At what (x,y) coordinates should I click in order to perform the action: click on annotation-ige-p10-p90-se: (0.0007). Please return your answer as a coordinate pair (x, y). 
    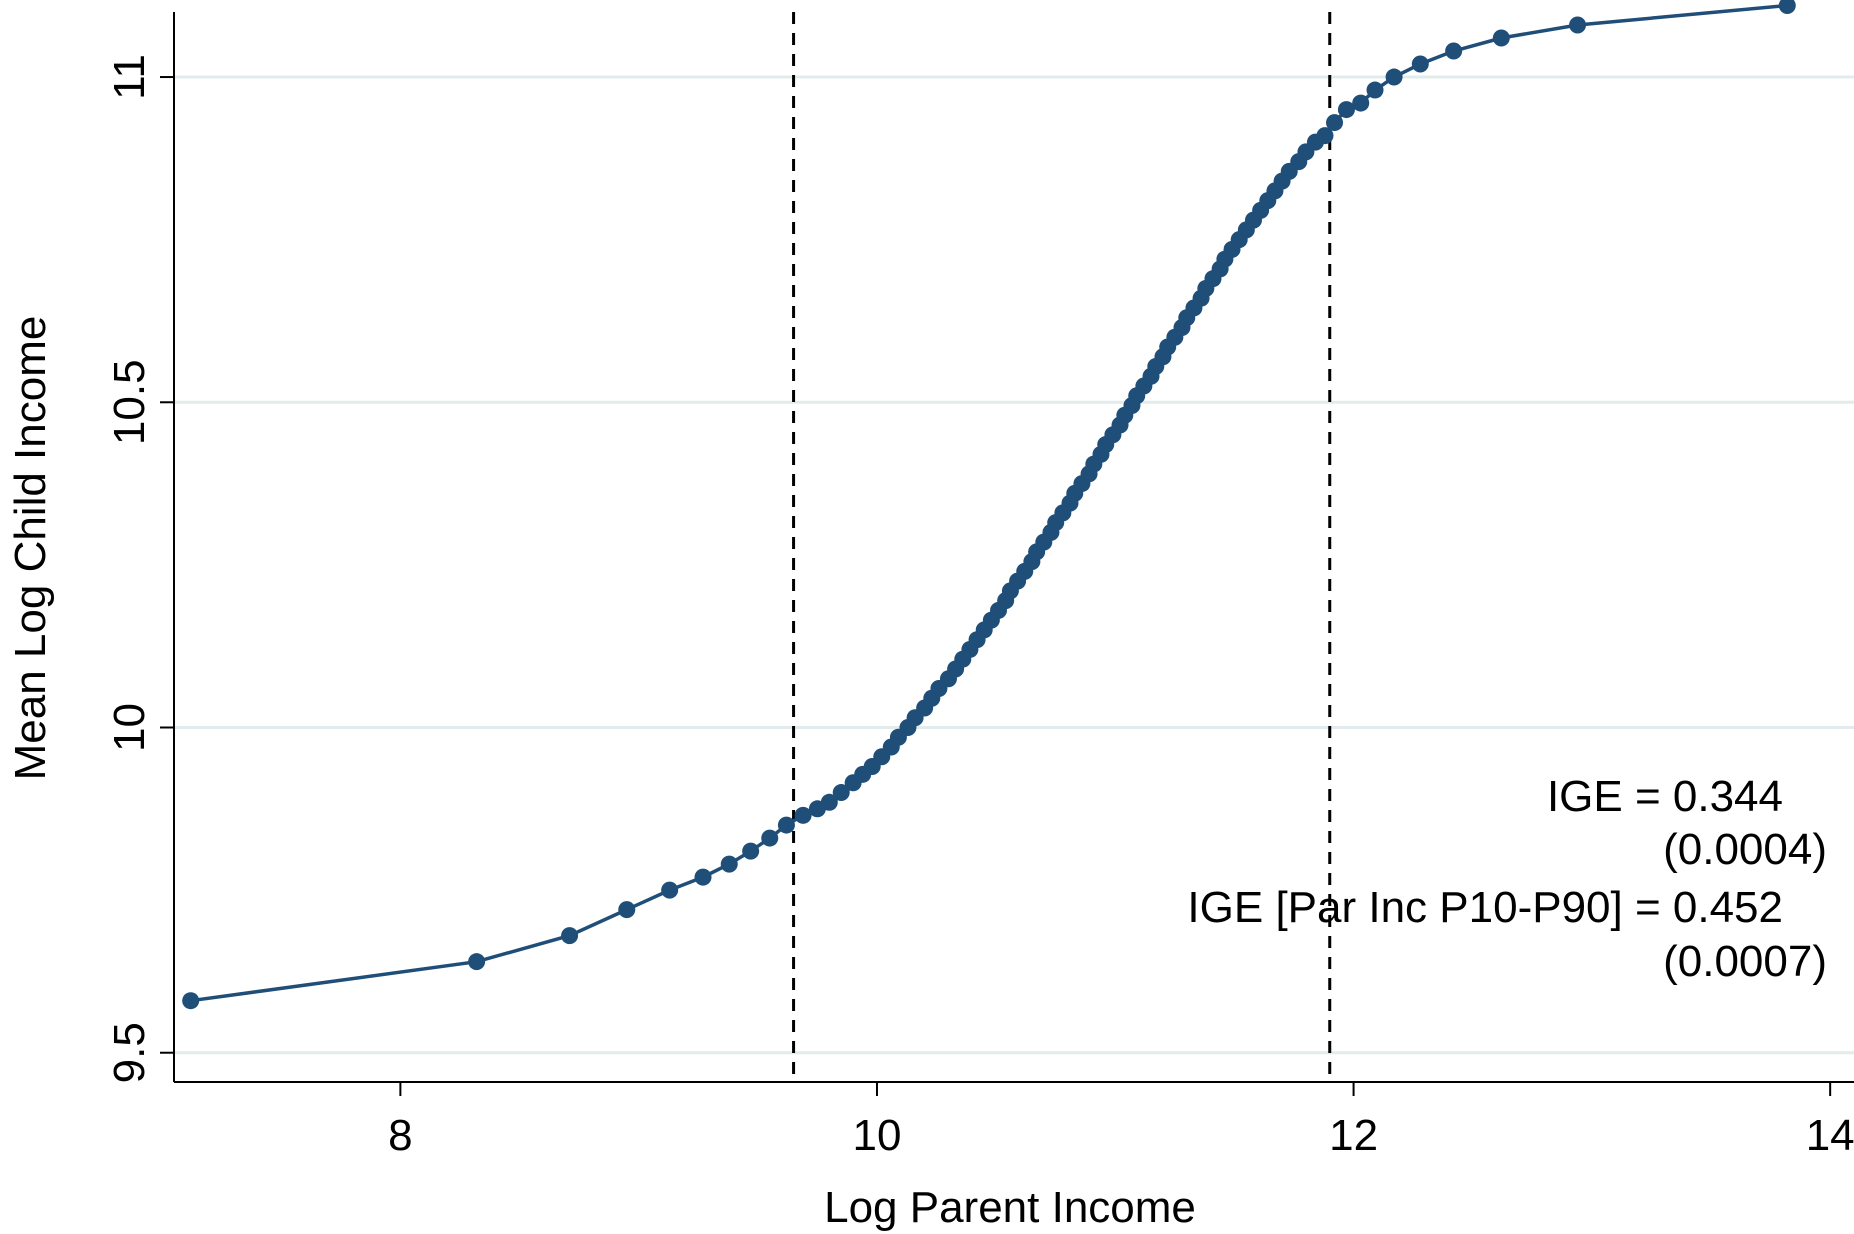
    Looking at the image, I should click on (1745, 961).